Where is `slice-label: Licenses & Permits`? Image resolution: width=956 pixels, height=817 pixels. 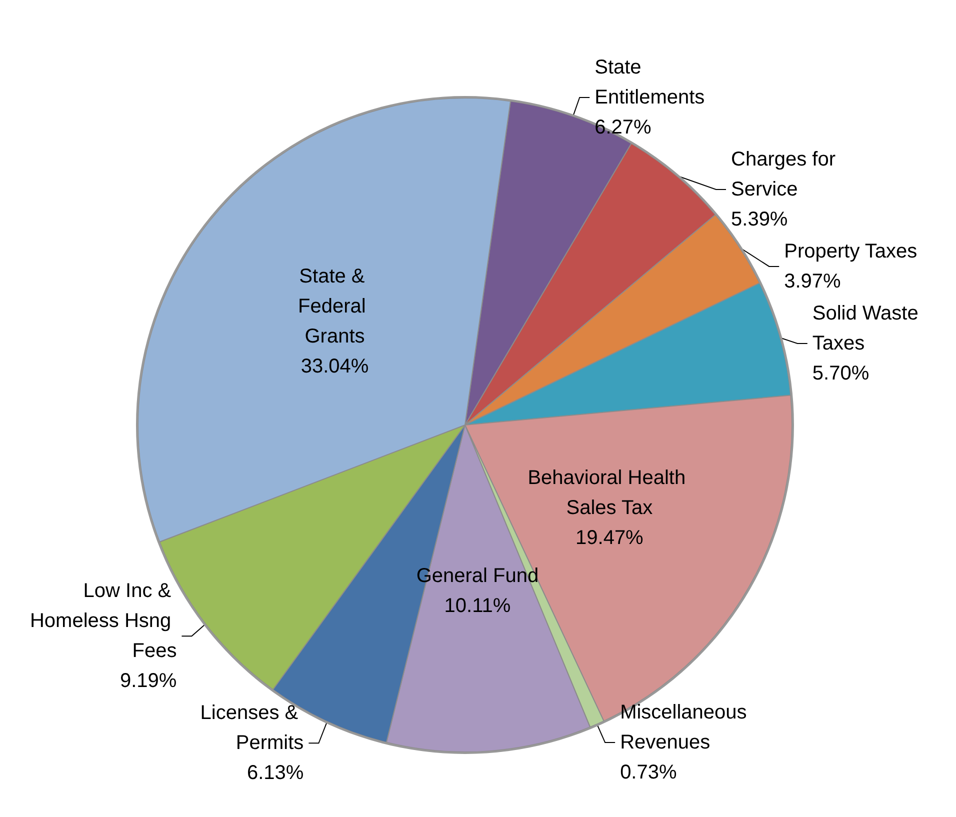 slice-label: Licenses & Permits is located at coordinates (252, 728).